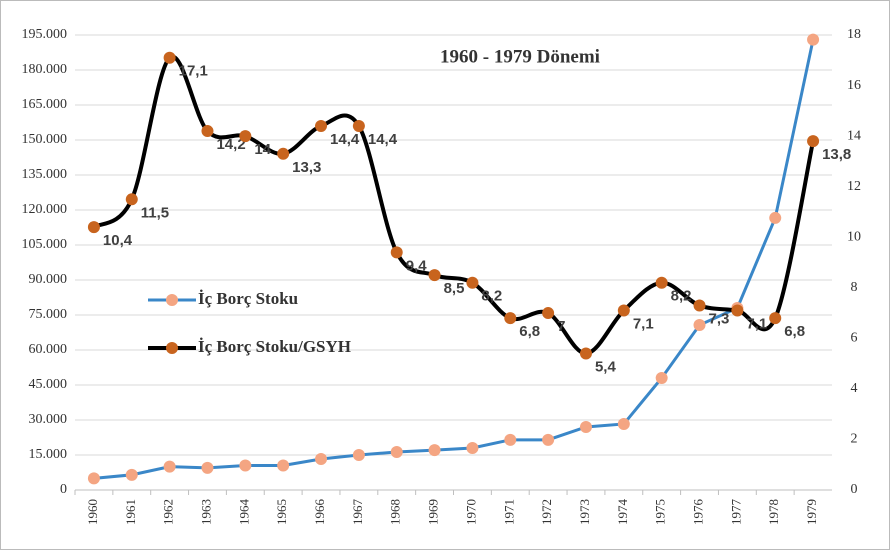 This screenshot has width=890, height=550. Describe the element at coordinates (63, 489) in the screenshot. I see `y-tick-label: 0` at that location.